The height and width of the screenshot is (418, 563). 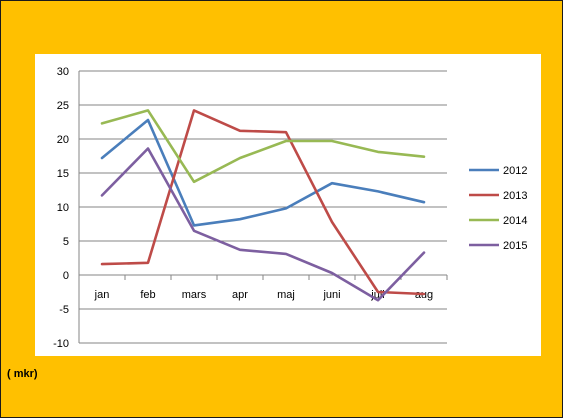 I want to click on x-tick-label: mars, so click(x=194, y=295).